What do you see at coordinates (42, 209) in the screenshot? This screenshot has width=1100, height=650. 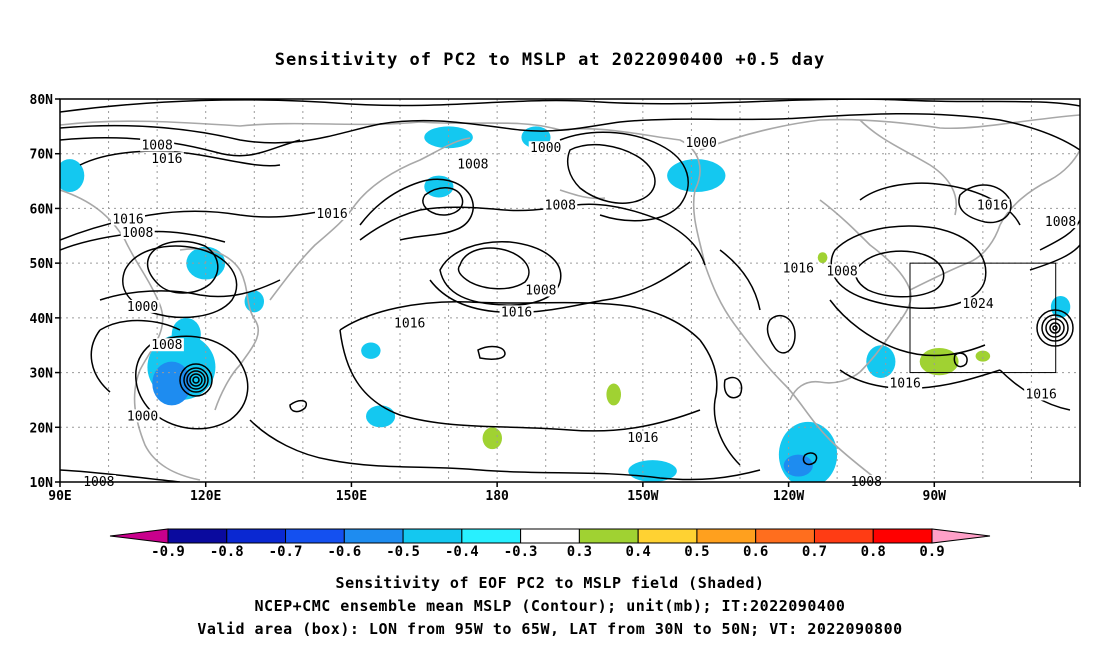 I see `lat-tick-label: 60N` at bounding box center [42, 209].